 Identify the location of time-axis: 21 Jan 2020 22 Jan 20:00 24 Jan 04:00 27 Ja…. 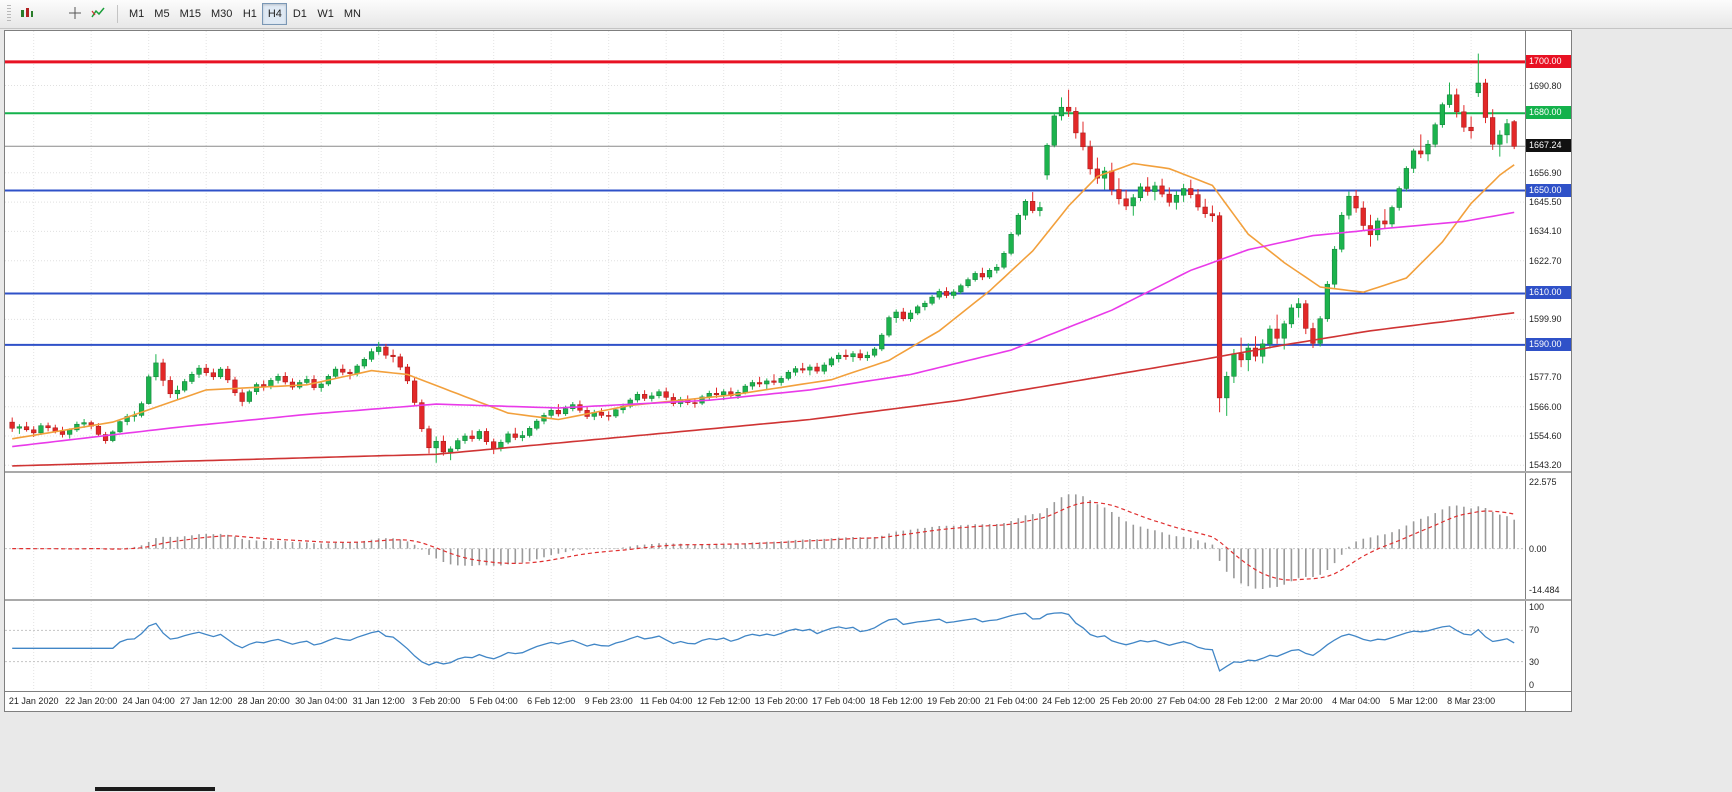
(788, 701).